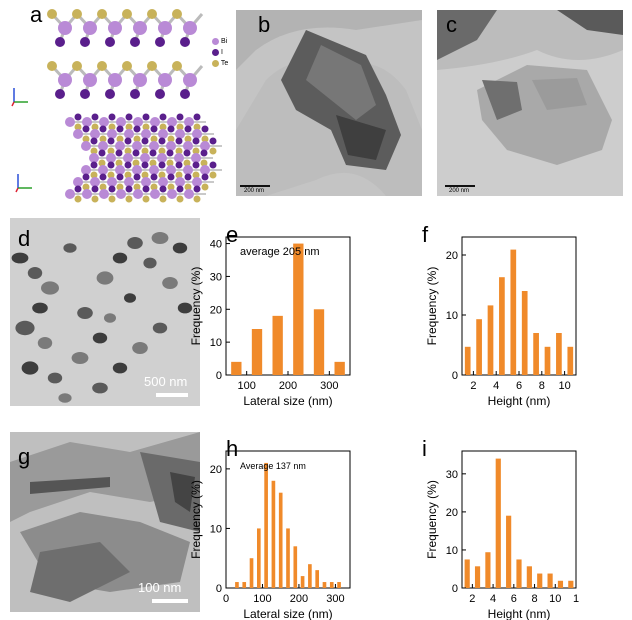 The width and height of the screenshot is (632, 620). I want to click on x-tick-label: 300, so click(335, 599).